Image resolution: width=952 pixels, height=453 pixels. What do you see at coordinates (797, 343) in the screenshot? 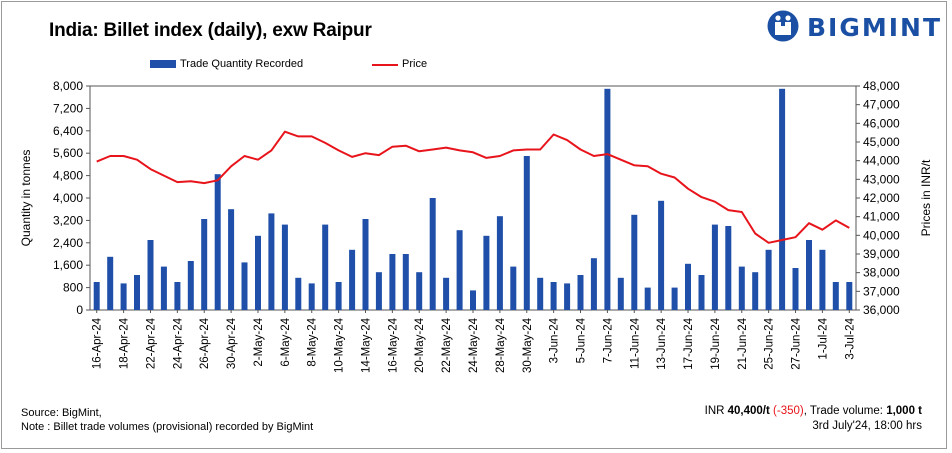
I see `x-tick-label: 27-Jun-24` at bounding box center [797, 343].